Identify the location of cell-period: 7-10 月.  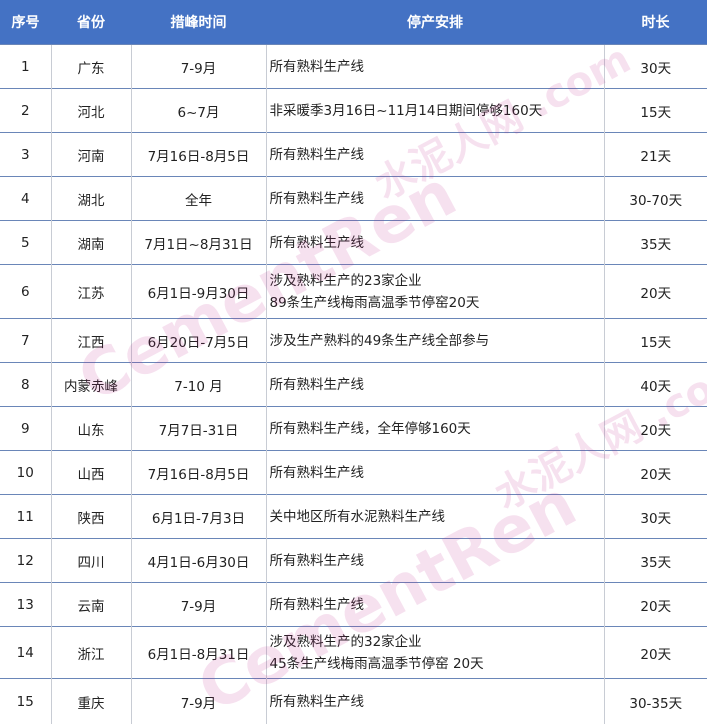
(198, 384).